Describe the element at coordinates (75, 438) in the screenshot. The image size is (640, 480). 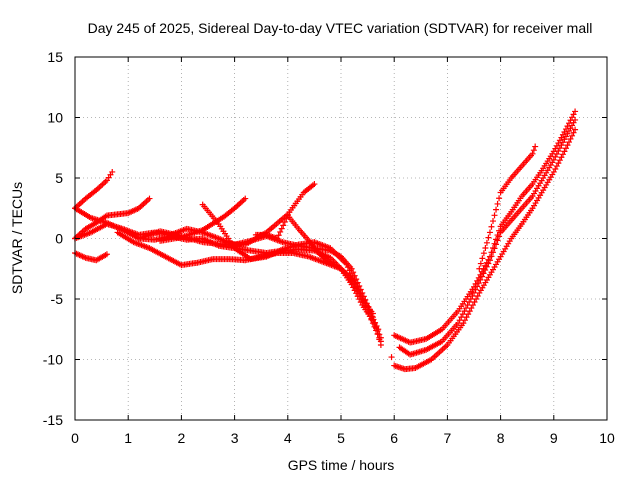
I see `x-tick-label: 0` at that location.